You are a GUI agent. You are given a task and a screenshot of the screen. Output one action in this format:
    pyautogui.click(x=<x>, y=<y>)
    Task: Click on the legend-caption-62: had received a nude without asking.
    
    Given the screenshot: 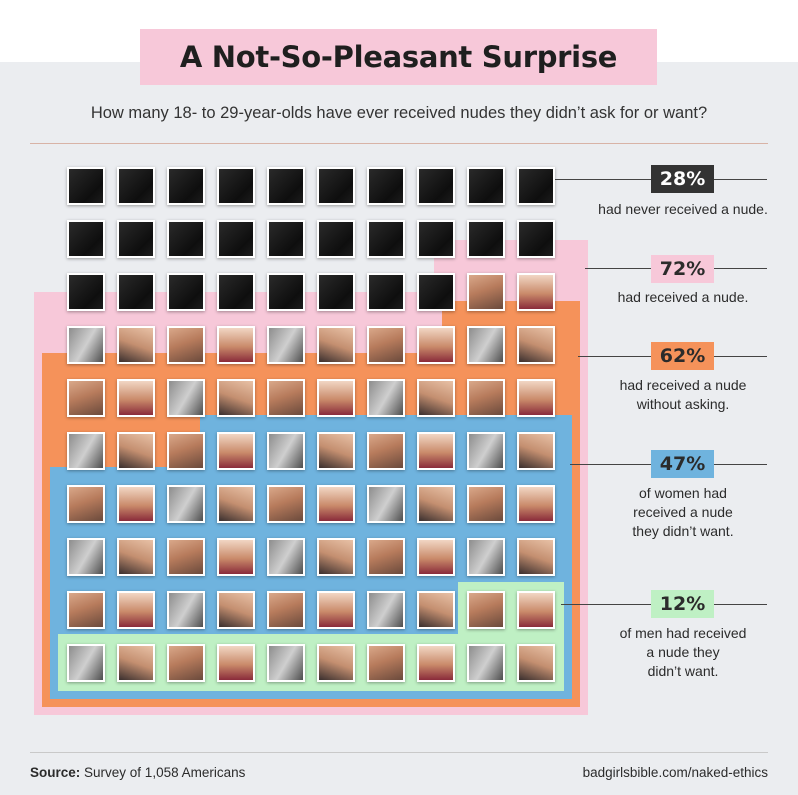 What is the action you would take?
    pyautogui.click(x=683, y=395)
    